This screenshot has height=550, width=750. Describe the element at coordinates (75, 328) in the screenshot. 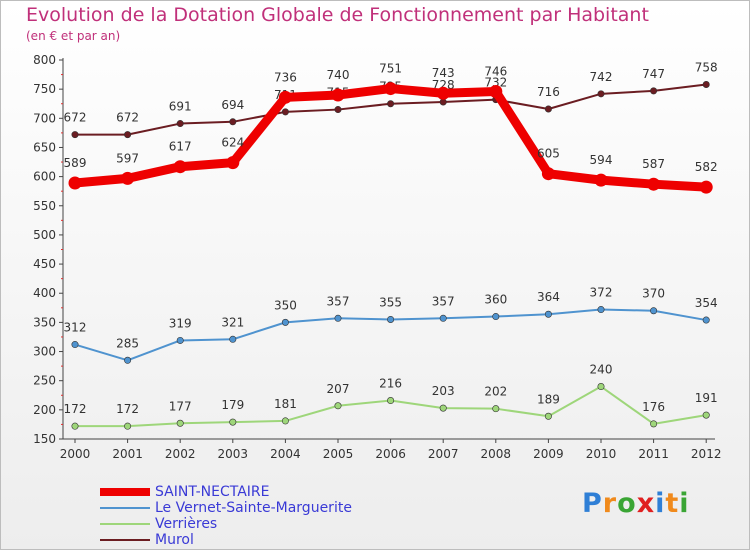

I see `data-label: 312` at that location.